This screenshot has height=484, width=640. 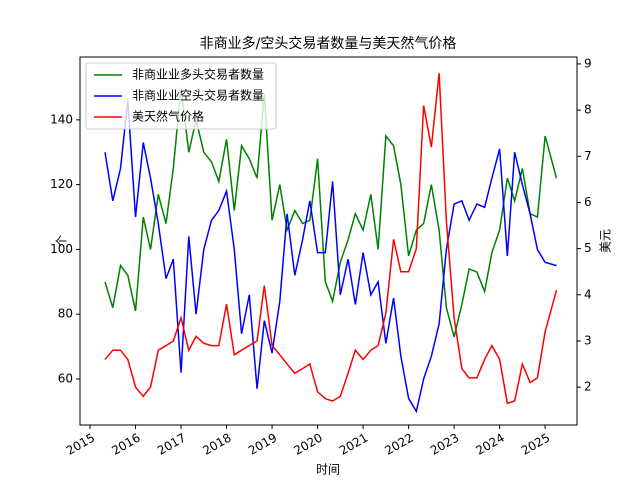 I want to click on y2-tick-label: 3, so click(x=588, y=340).